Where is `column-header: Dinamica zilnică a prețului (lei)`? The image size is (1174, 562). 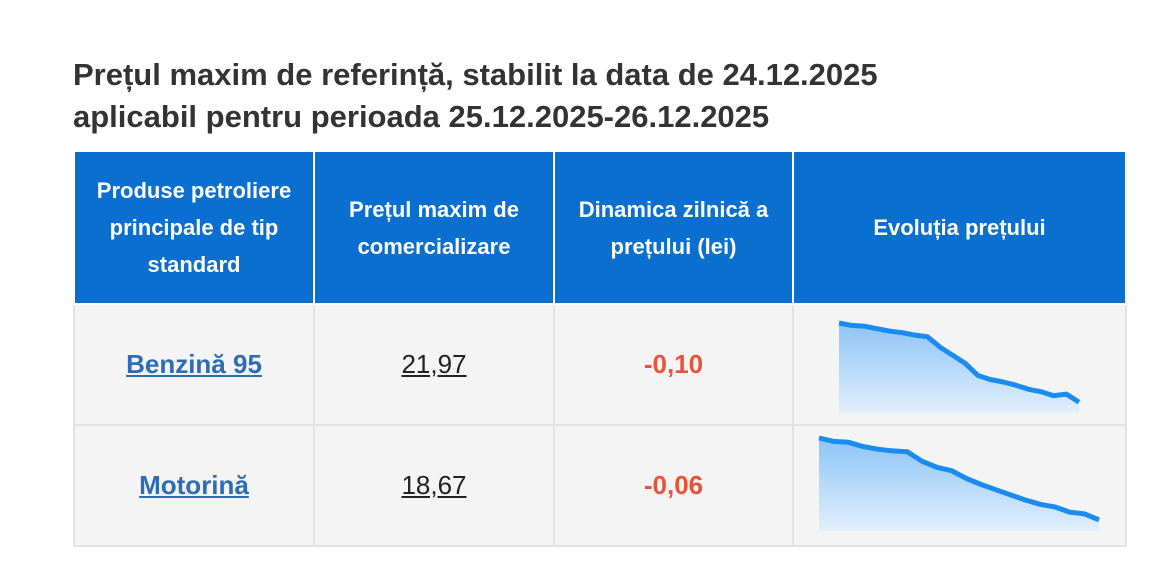 column-header: Dinamica zilnică a prețului (lei) is located at coordinates (673, 227).